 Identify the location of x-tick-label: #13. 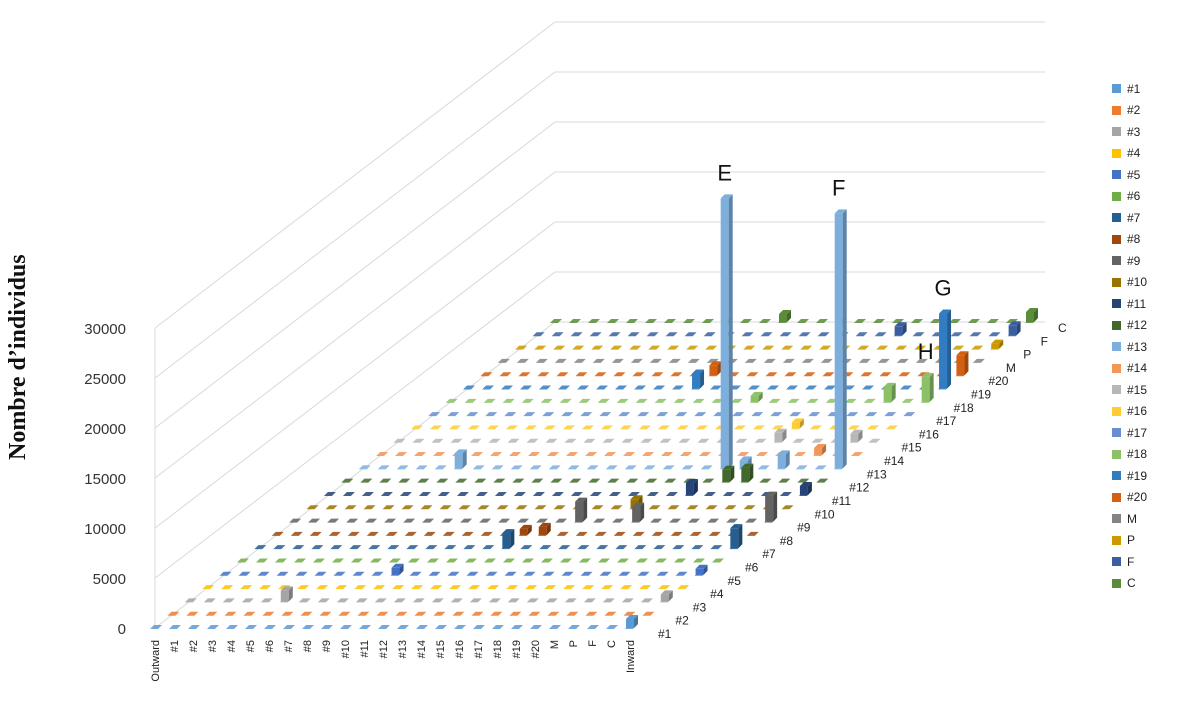
(403, 649).